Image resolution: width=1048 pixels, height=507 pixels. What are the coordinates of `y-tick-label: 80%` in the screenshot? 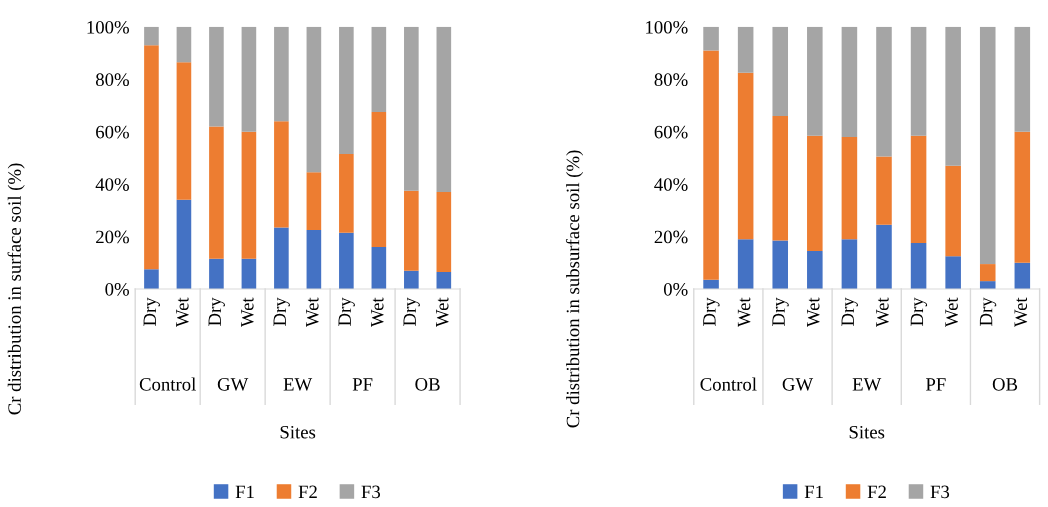 It's located at (671, 80).